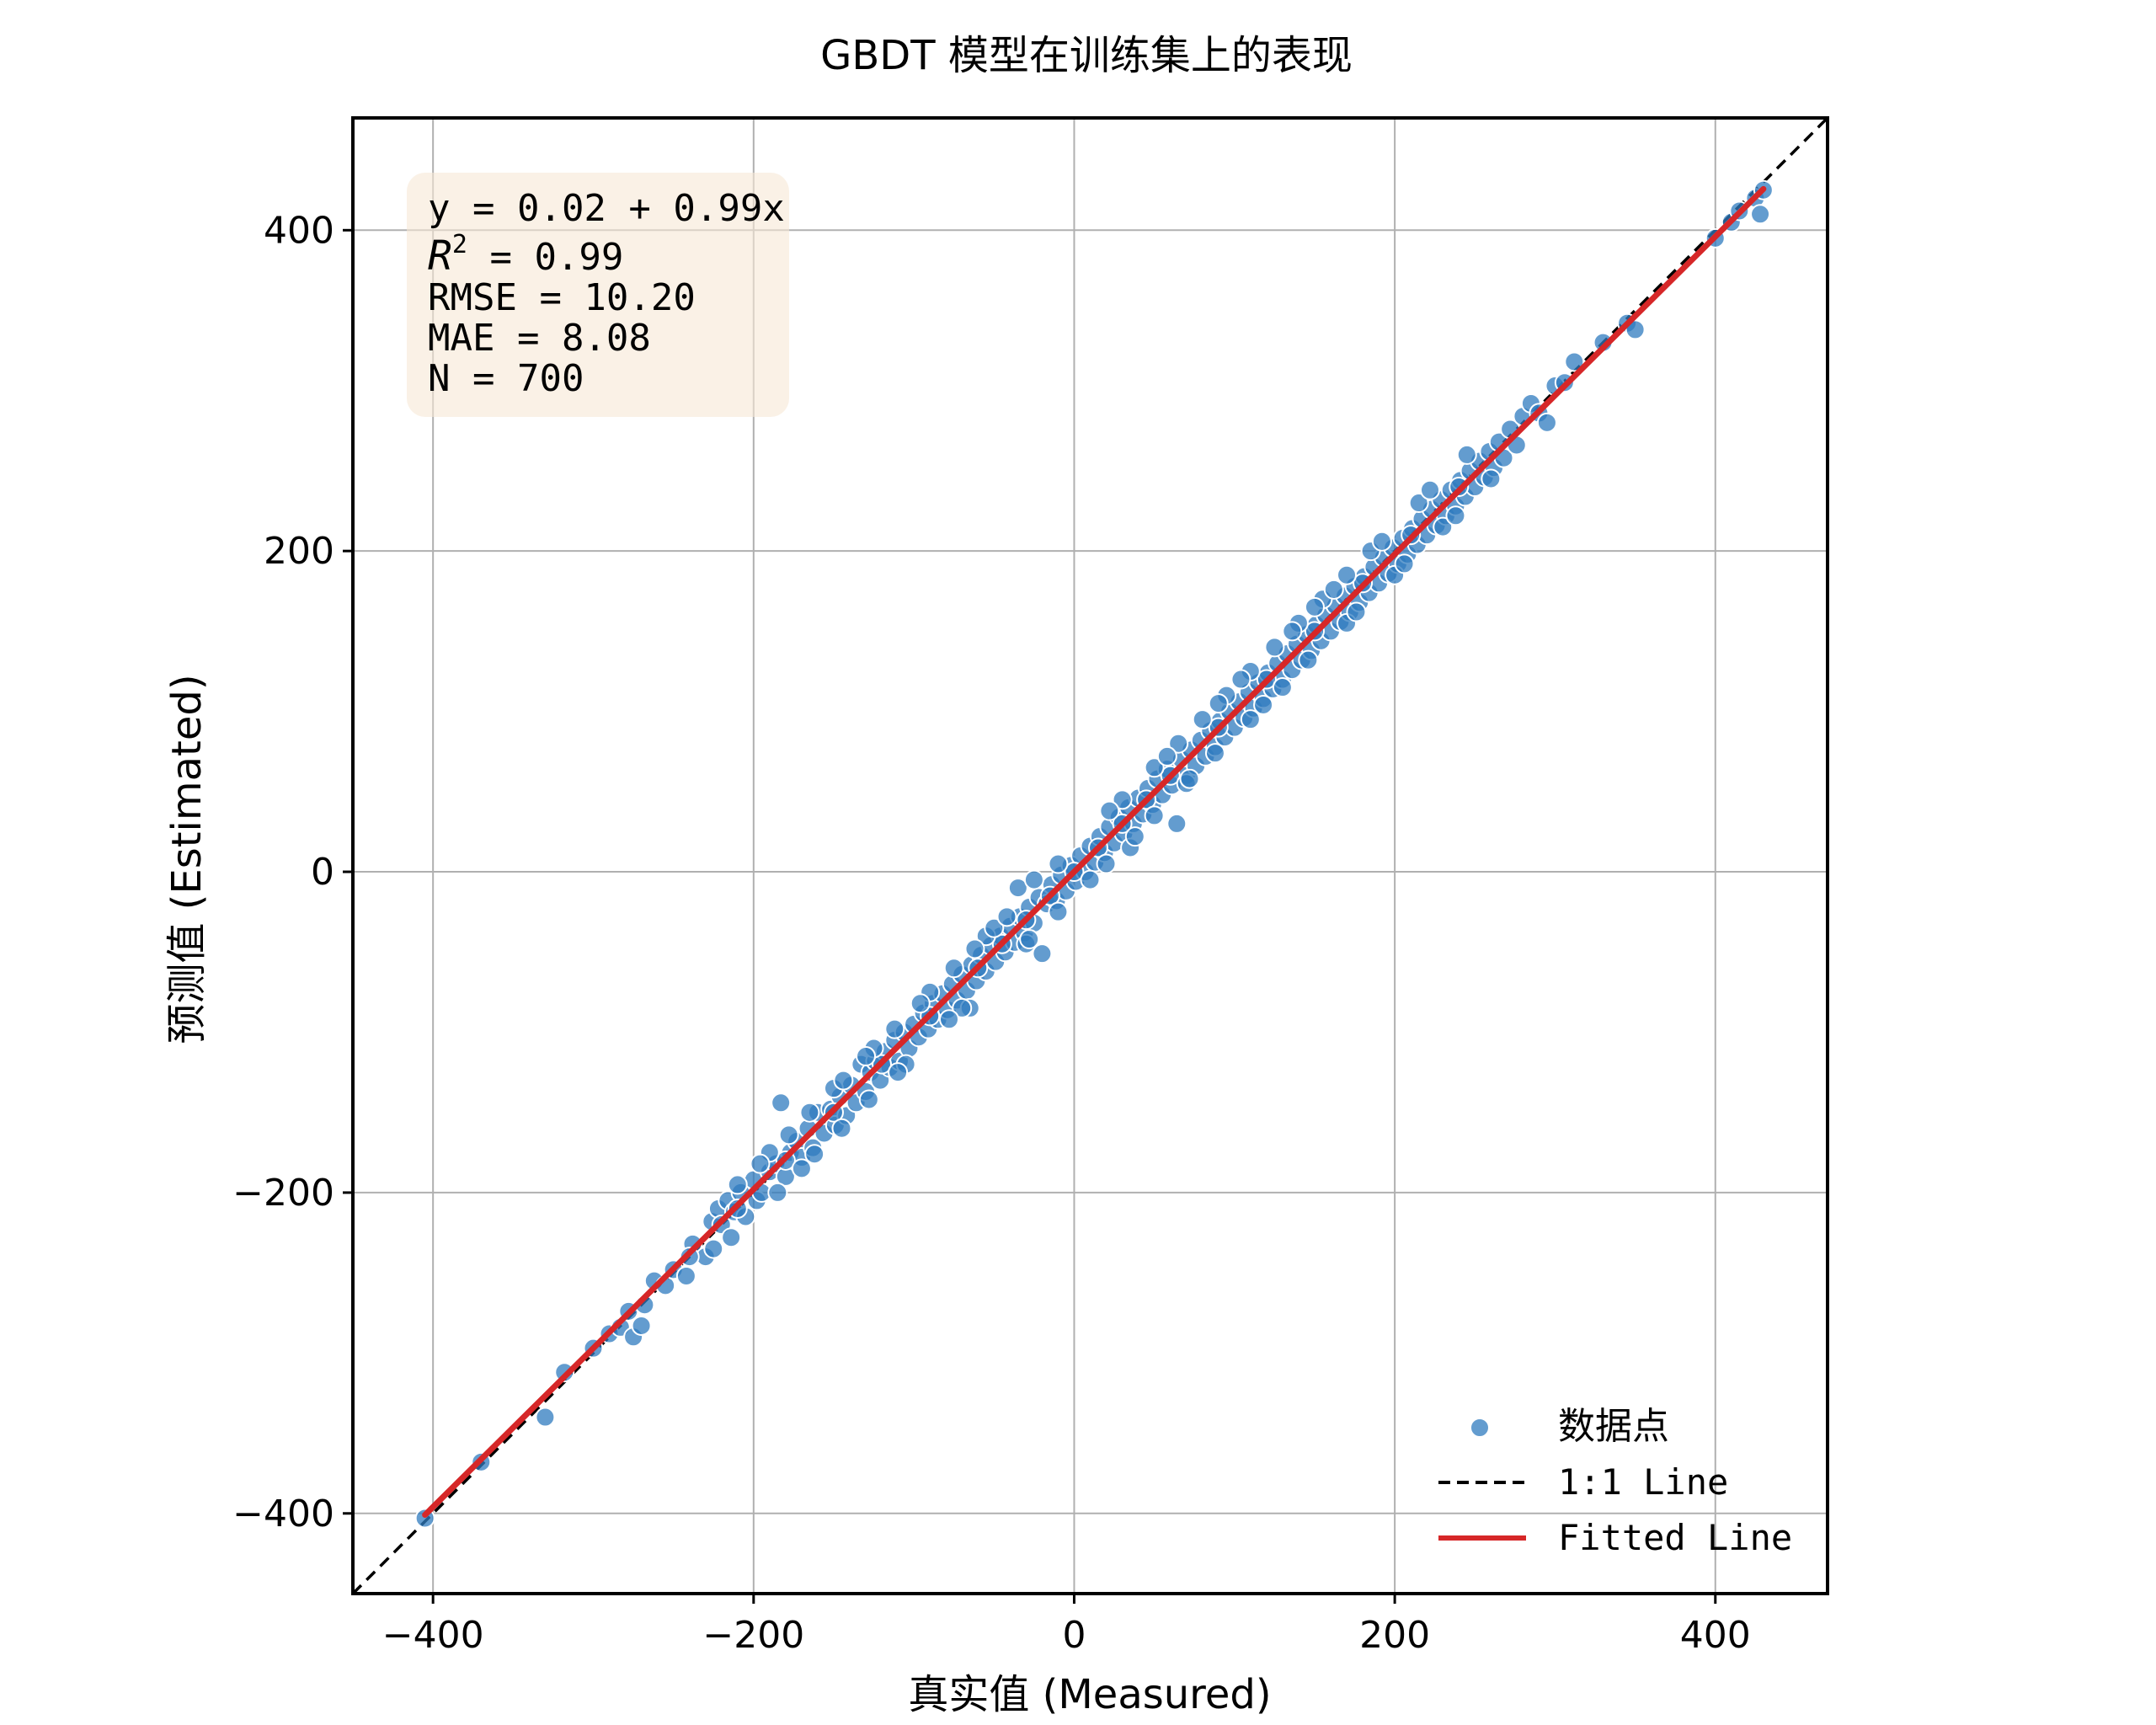 The image size is (2156, 1725). Describe the element at coordinates (299, 551) in the screenshot. I see `y-tick-label: 200` at that location.